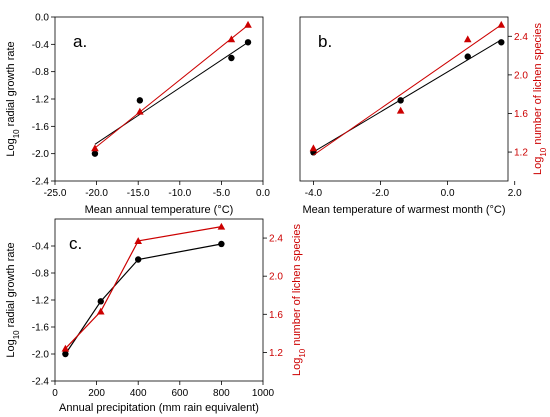 The width and height of the screenshot is (550, 417). I want to click on x-tick-label: 800, so click(221, 393).